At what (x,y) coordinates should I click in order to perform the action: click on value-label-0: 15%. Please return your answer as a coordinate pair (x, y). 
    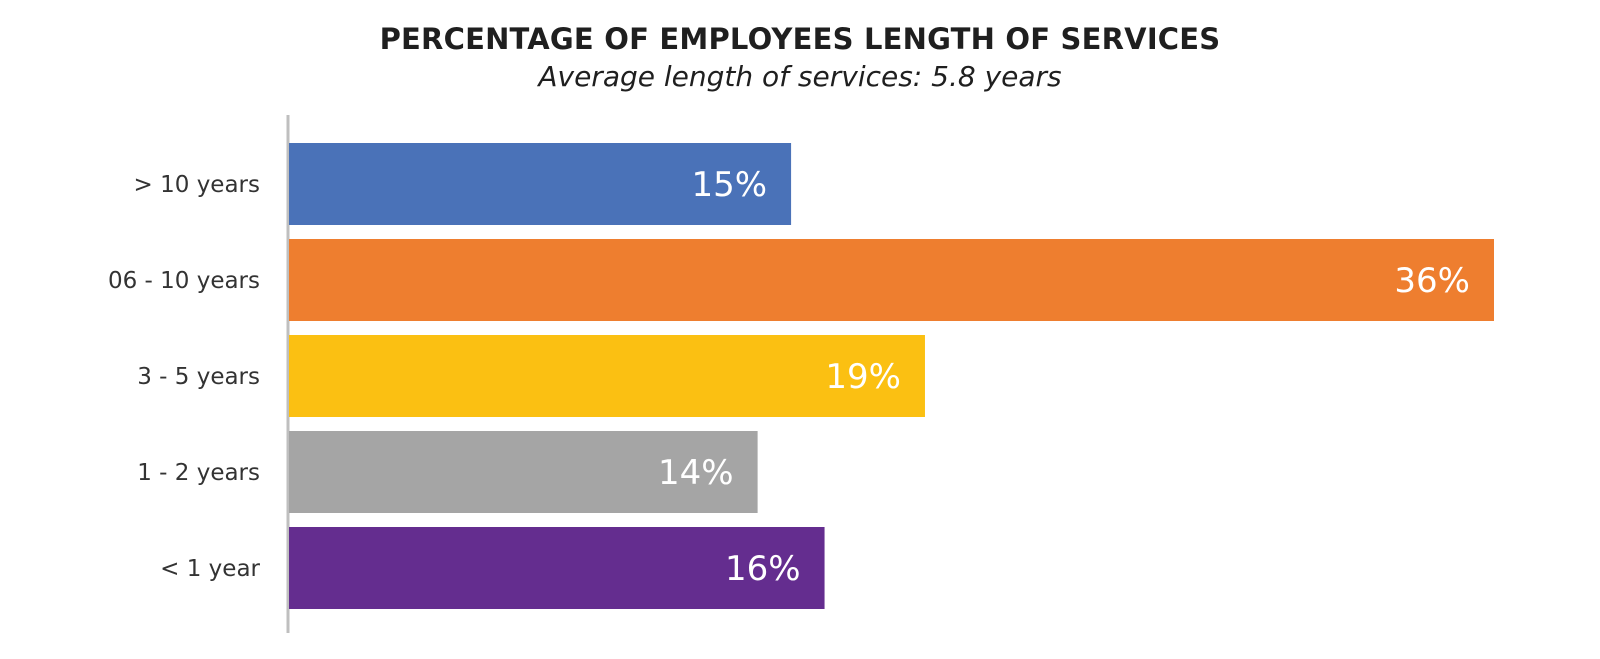
    Looking at the image, I should click on (730, 185).